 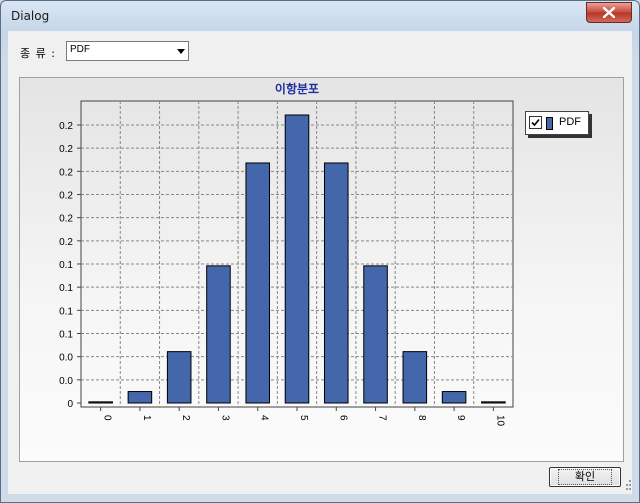 What do you see at coordinates (38, 53) in the screenshot?
I see `type-label: 종 류 :` at bounding box center [38, 53].